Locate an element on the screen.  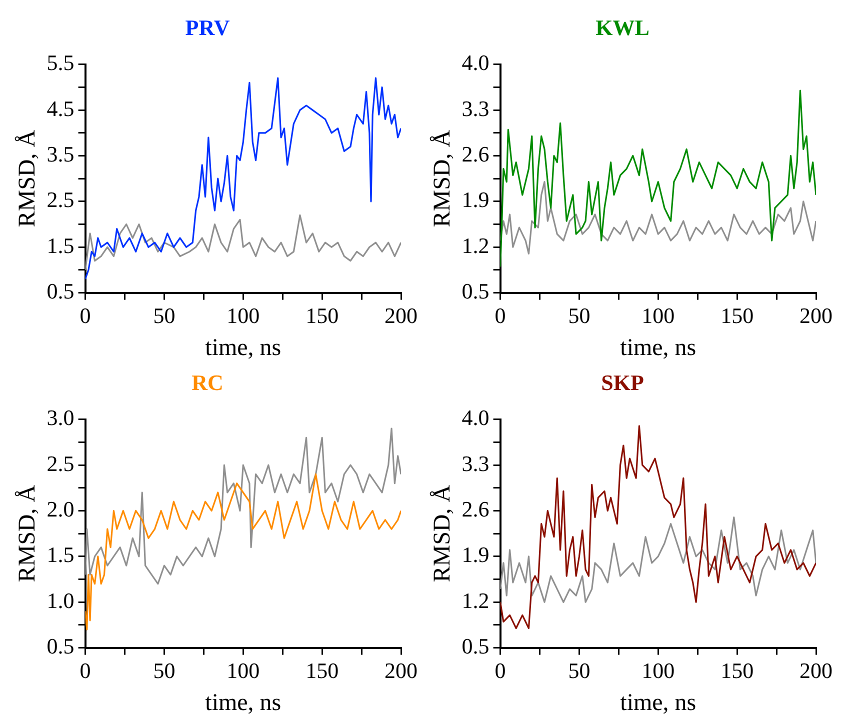
chart-title: RC is located at coordinates (208, 382).